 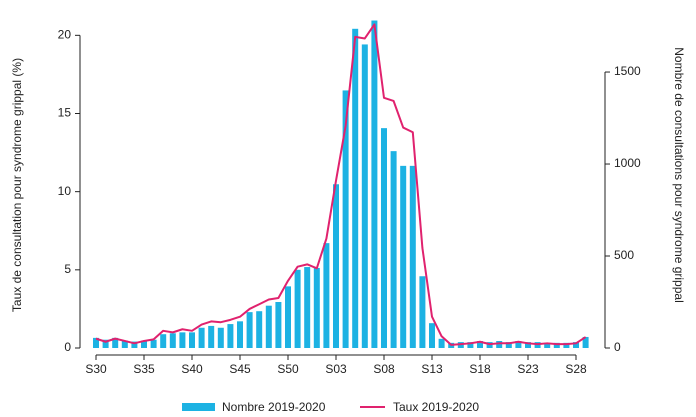 I want to click on x-tick-label: S03, so click(x=336, y=369).